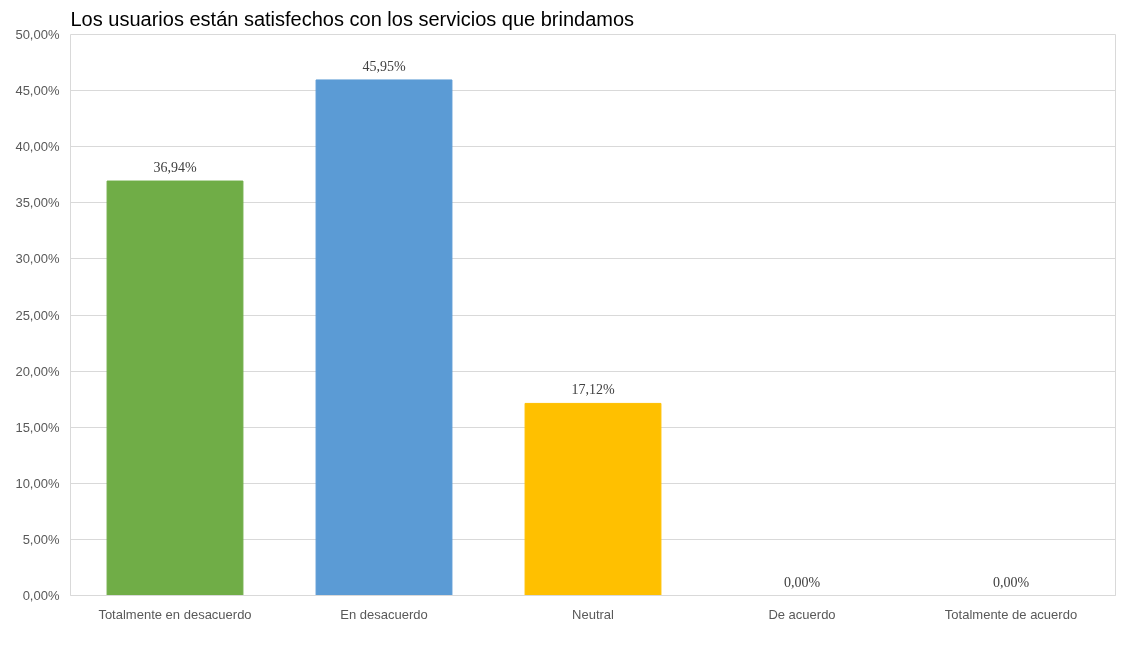  Describe the element at coordinates (37, 483) in the screenshot. I see `y-tick-label: 10,00%` at that location.